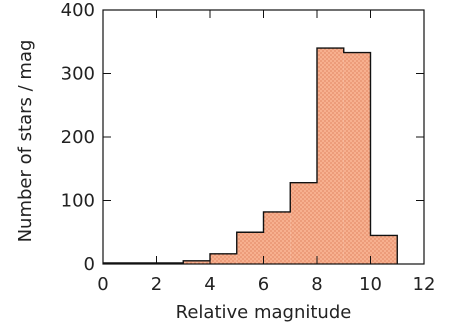 Image resolution: width=453 pixels, height=329 pixels. Describe the element at coordinates (424, 284) in the screenshot. I see `x-tick-label-6: 12` at that location.